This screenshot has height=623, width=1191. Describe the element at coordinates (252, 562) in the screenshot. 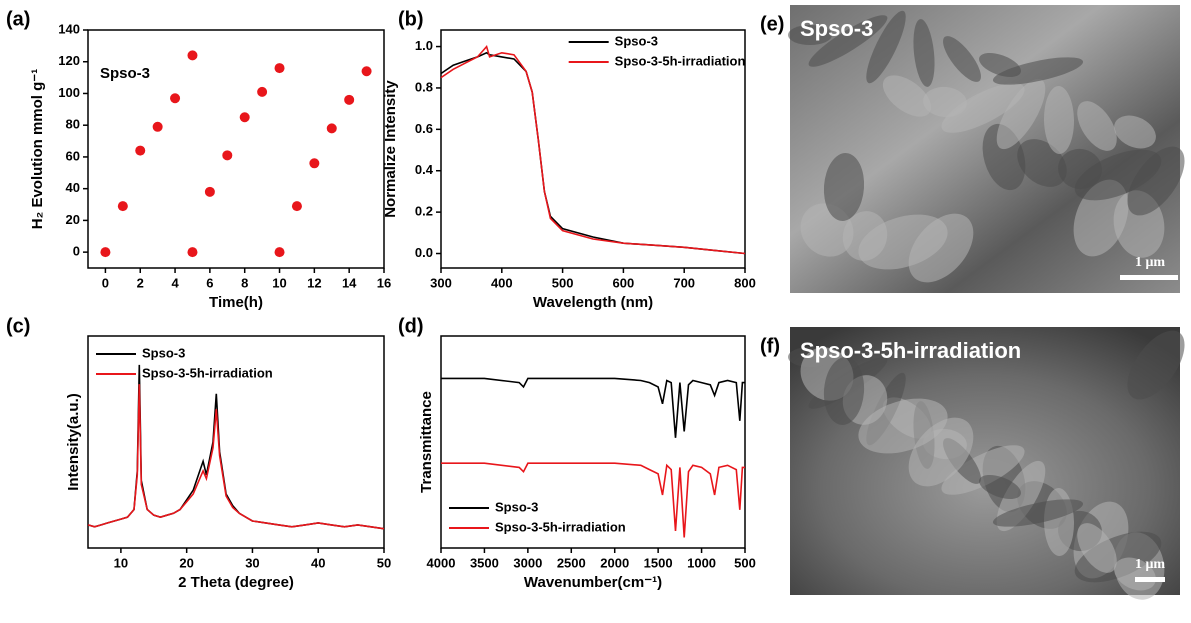

I see `x-tick-label: 30` at that location.